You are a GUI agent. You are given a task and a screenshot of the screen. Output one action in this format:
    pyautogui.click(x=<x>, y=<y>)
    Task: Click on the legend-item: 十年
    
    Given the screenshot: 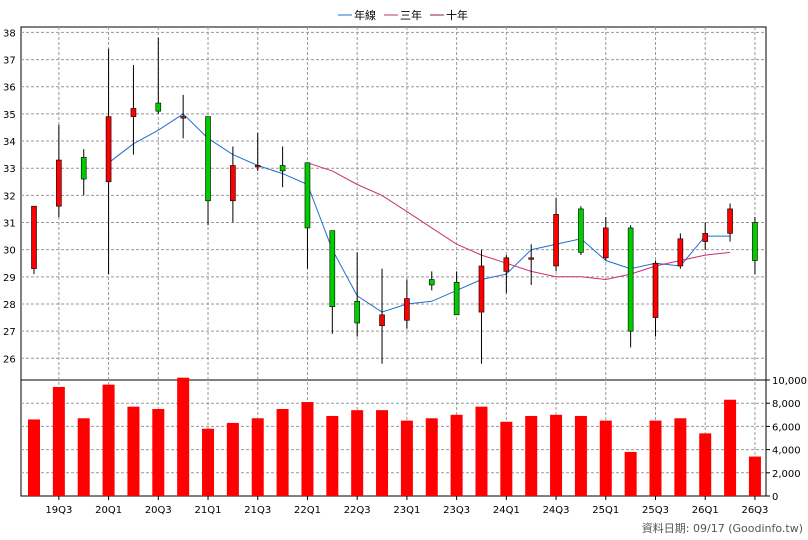 What is the action you would take?
    pyautogui.click(x=449, y=15)
    